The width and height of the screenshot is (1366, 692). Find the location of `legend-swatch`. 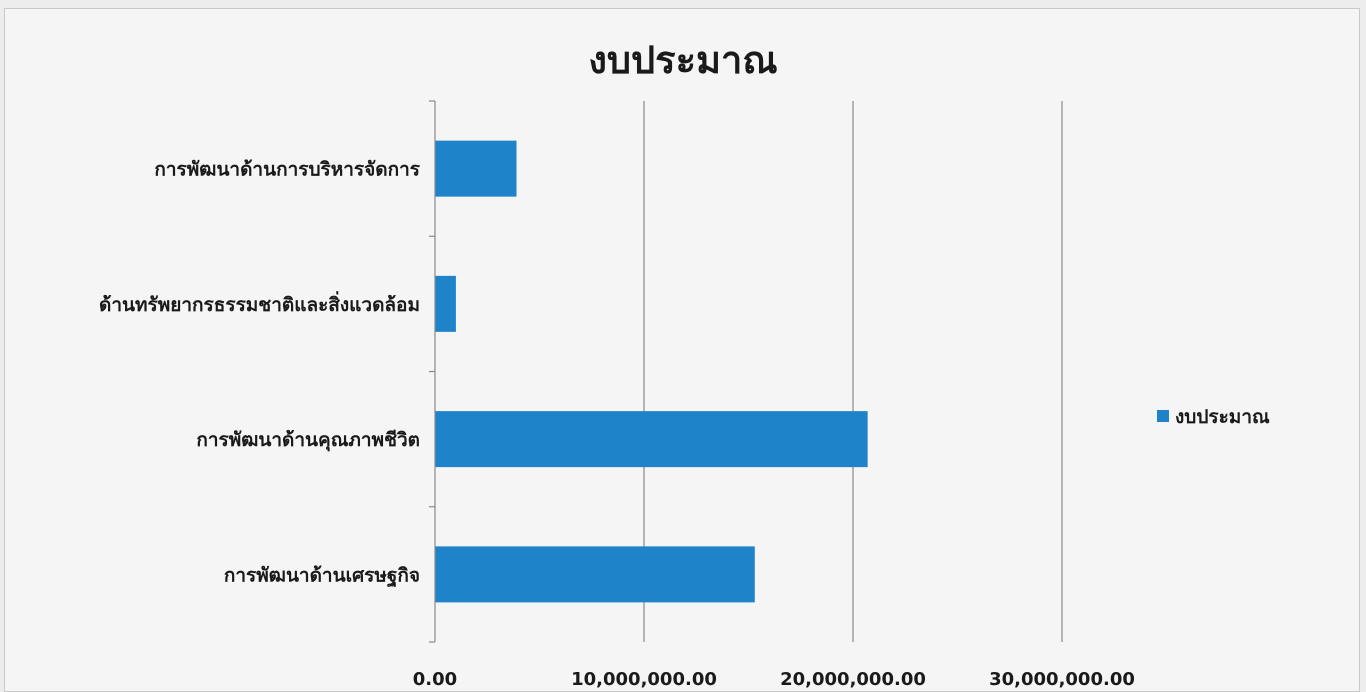

legend-swatch is located at coordinates (1163, 416).